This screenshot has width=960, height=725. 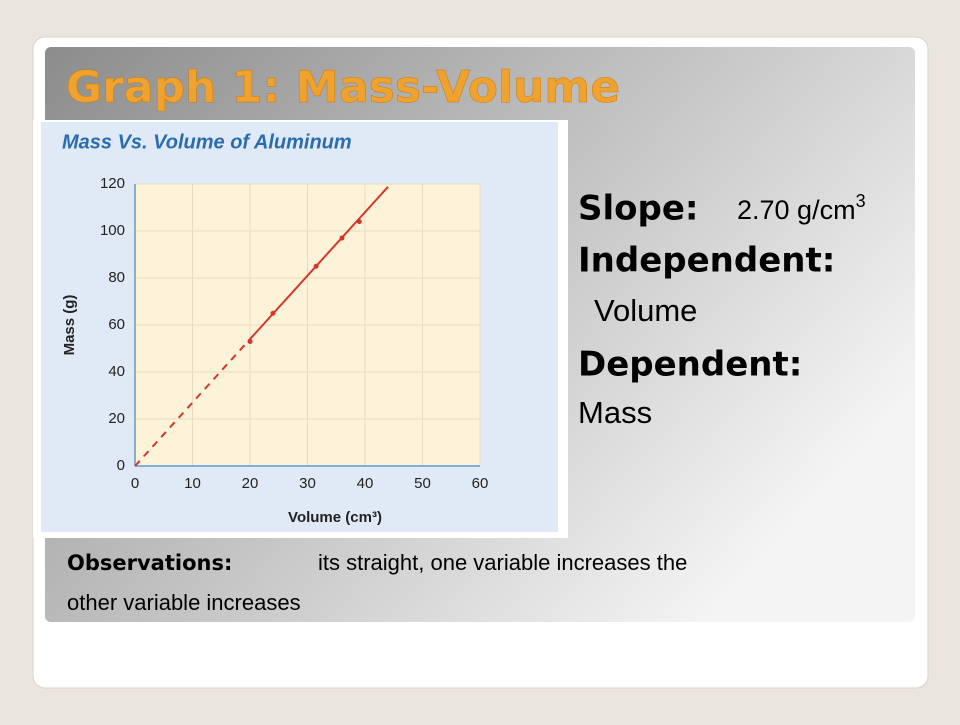 What do you see at coordinates (706, 261) in the screenshot?
I see `independent-label: Independent:` at bounding box center [706, 261].